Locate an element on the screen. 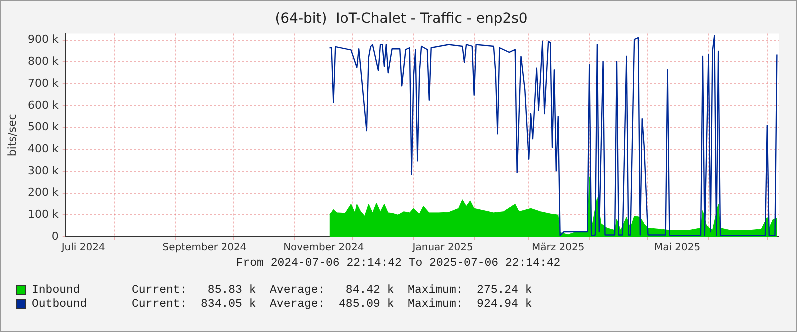 This screenshot has height=332, width=797. x-tick-label: Mai 2025 is located at coordinates (677, 248).